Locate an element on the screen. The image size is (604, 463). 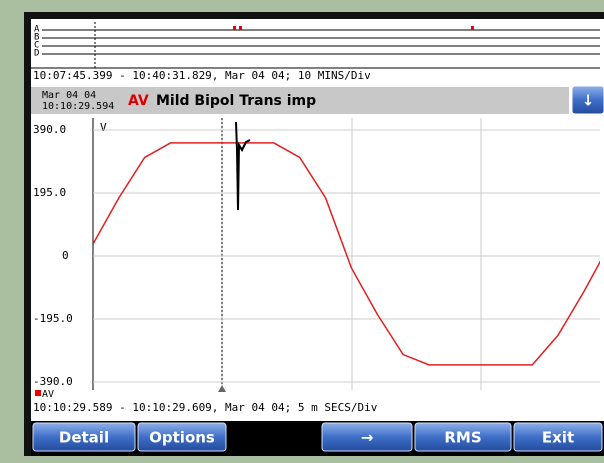
channel-label: D is located at coordinates (36, 54).